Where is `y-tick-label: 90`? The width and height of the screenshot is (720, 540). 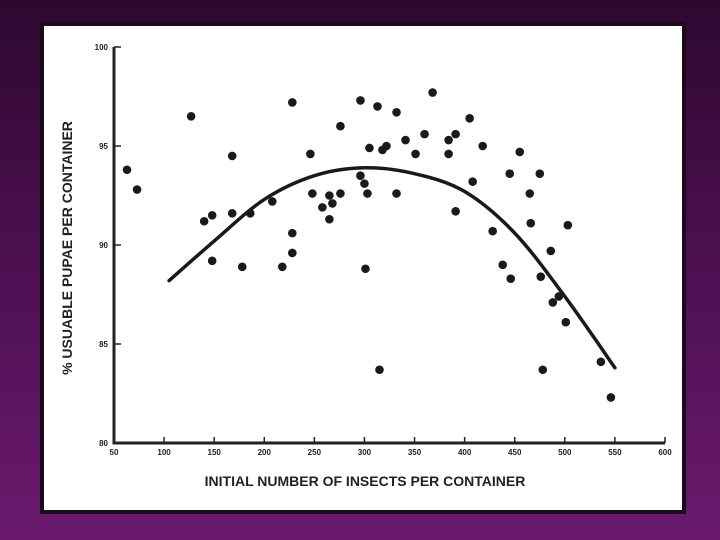 y-tick-label: 90 is located at coordinates (103, 245).